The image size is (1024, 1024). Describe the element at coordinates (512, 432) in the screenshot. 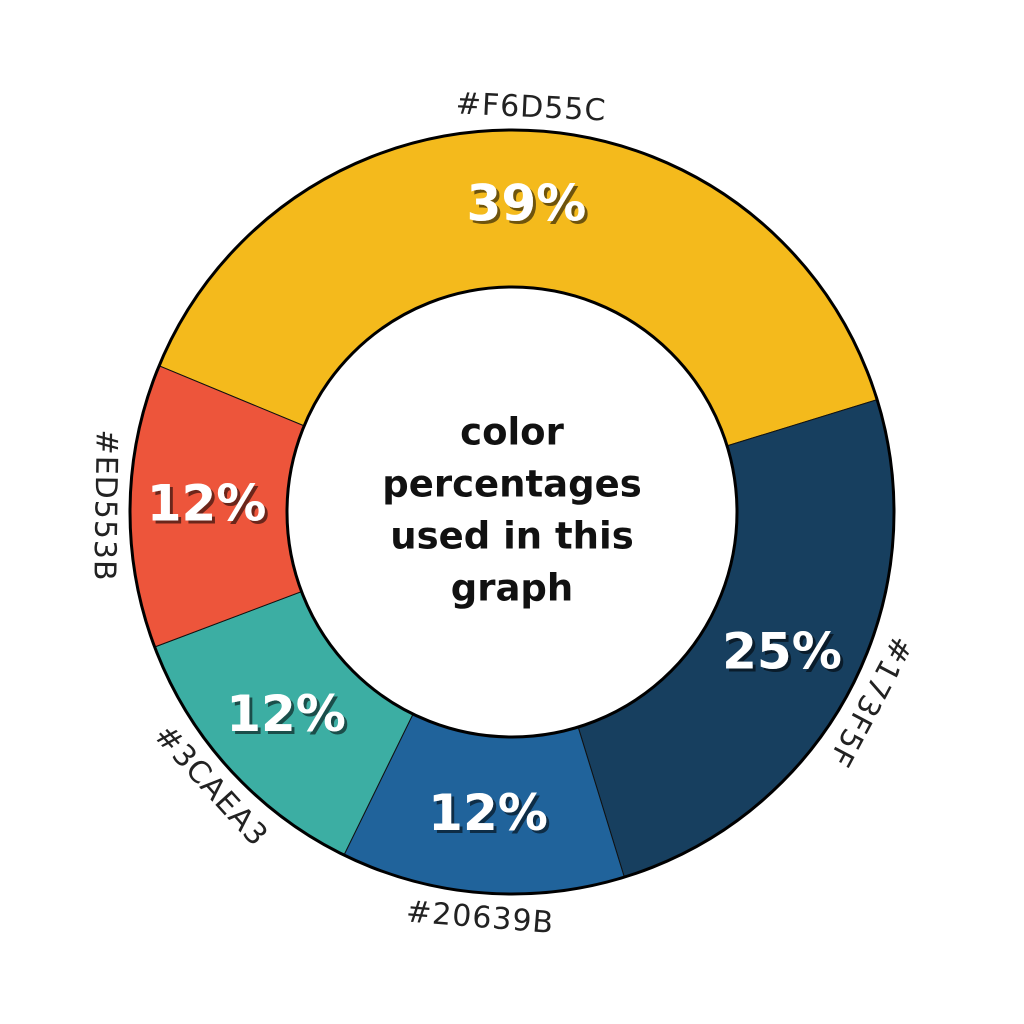

I see `center-text: color` at that location.